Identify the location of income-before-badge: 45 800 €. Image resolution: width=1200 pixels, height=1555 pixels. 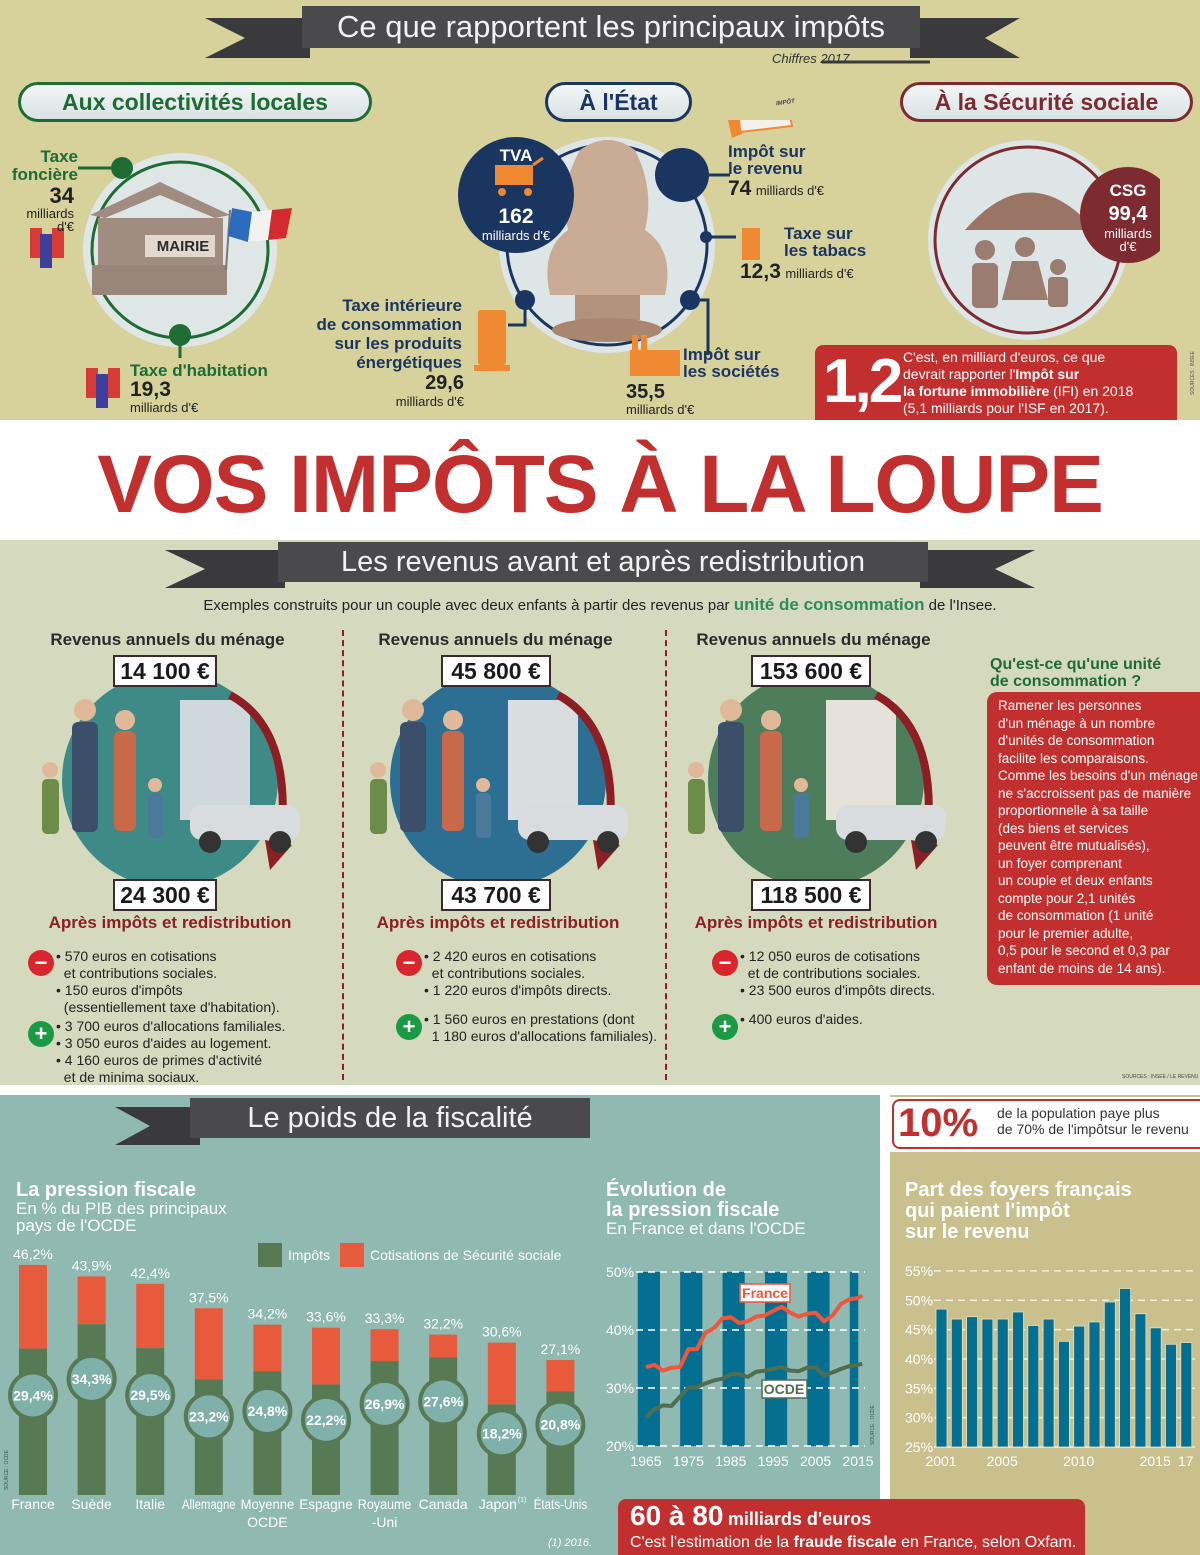
(496, 671).